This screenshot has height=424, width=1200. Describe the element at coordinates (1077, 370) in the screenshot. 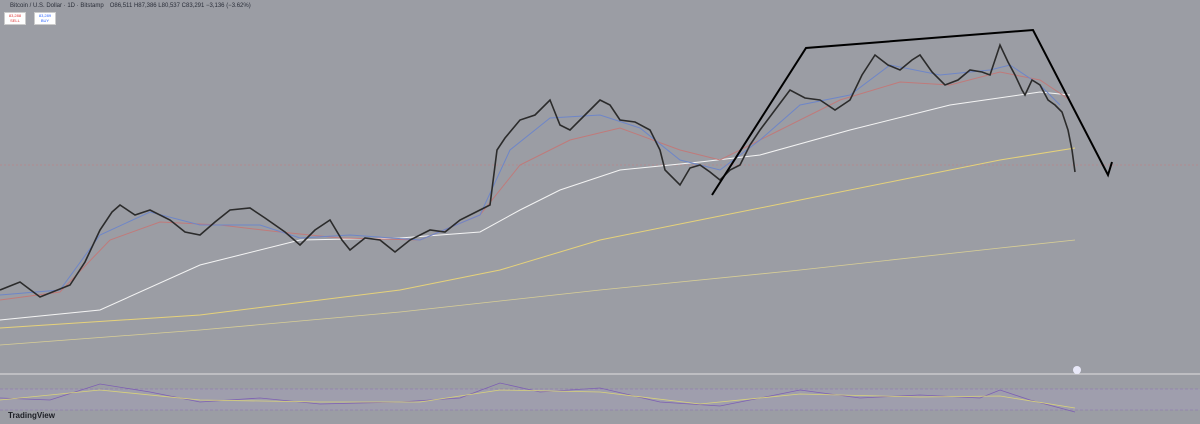

I see `event-icon` at that location.